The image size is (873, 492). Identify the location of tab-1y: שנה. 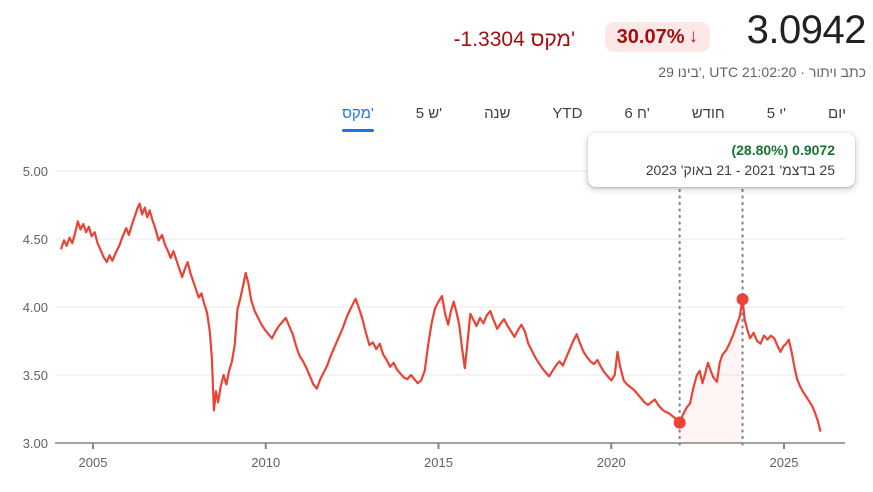
(497, 118).